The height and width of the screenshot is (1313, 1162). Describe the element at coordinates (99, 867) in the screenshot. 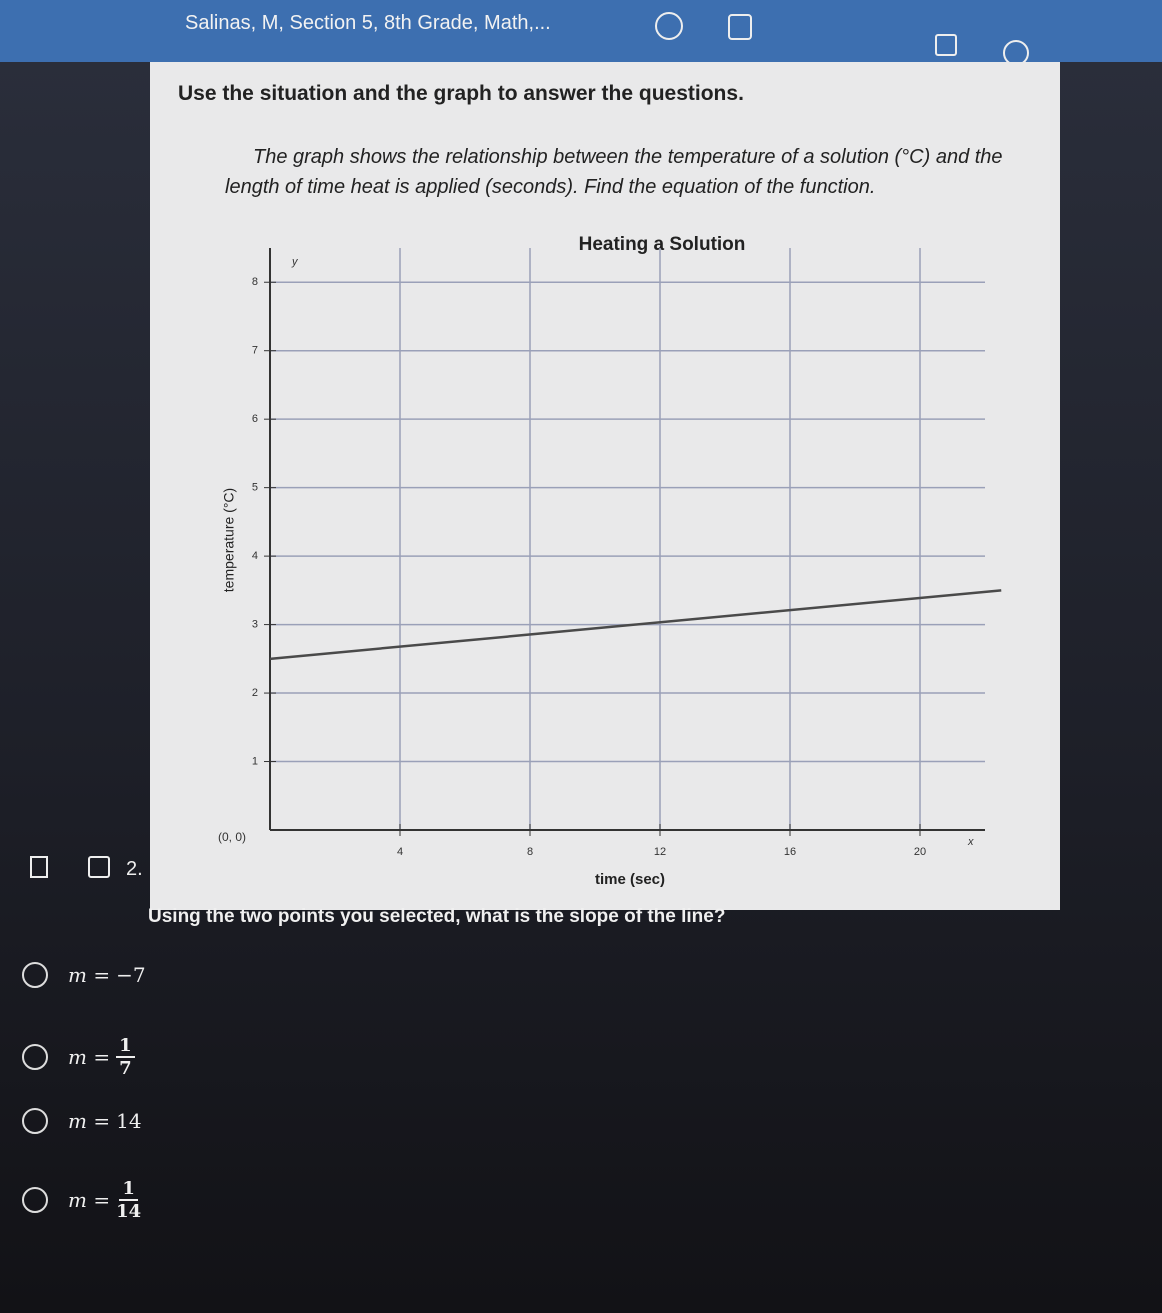

I see `flag-icon` at that location.